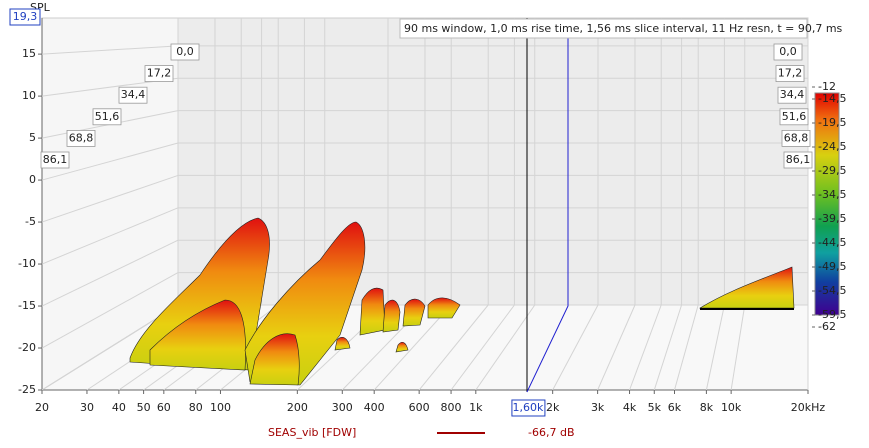 The height and width of the screenshot is (448, 869). Describe the element at coordinates (551, 432) in the screenshot. I see `legend-value: -66,7 dB` at that location.